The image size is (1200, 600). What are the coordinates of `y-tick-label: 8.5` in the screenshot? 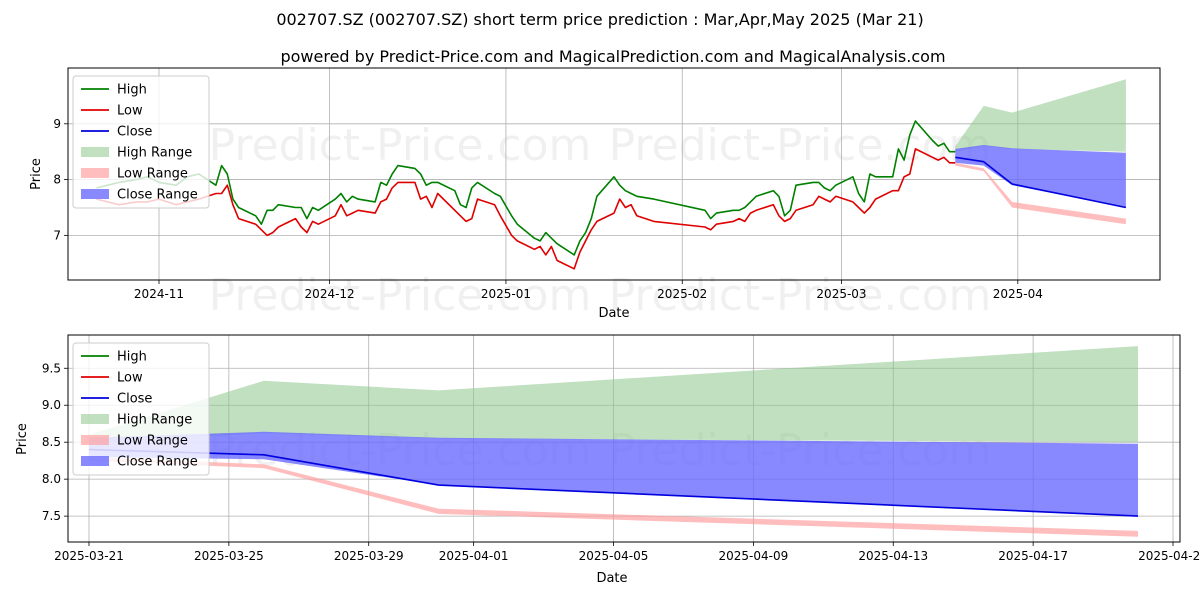 It's located at (51, 442).